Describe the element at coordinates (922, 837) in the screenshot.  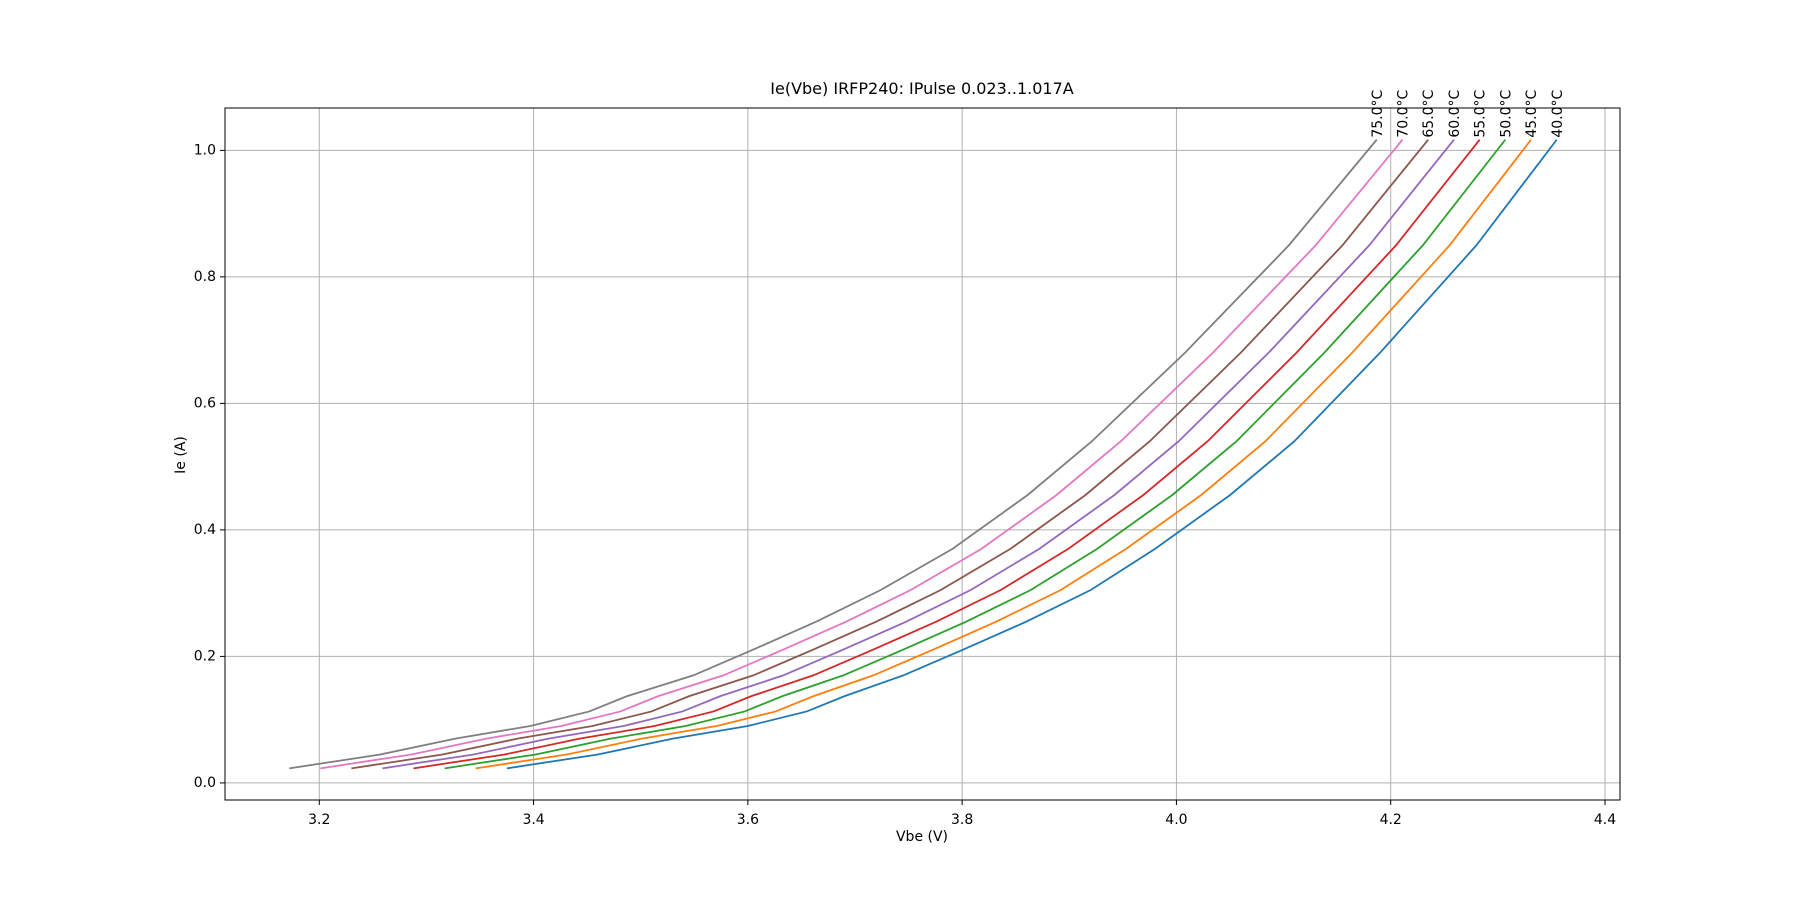
I see `x-axis-label: Vbe (V)` at that location.